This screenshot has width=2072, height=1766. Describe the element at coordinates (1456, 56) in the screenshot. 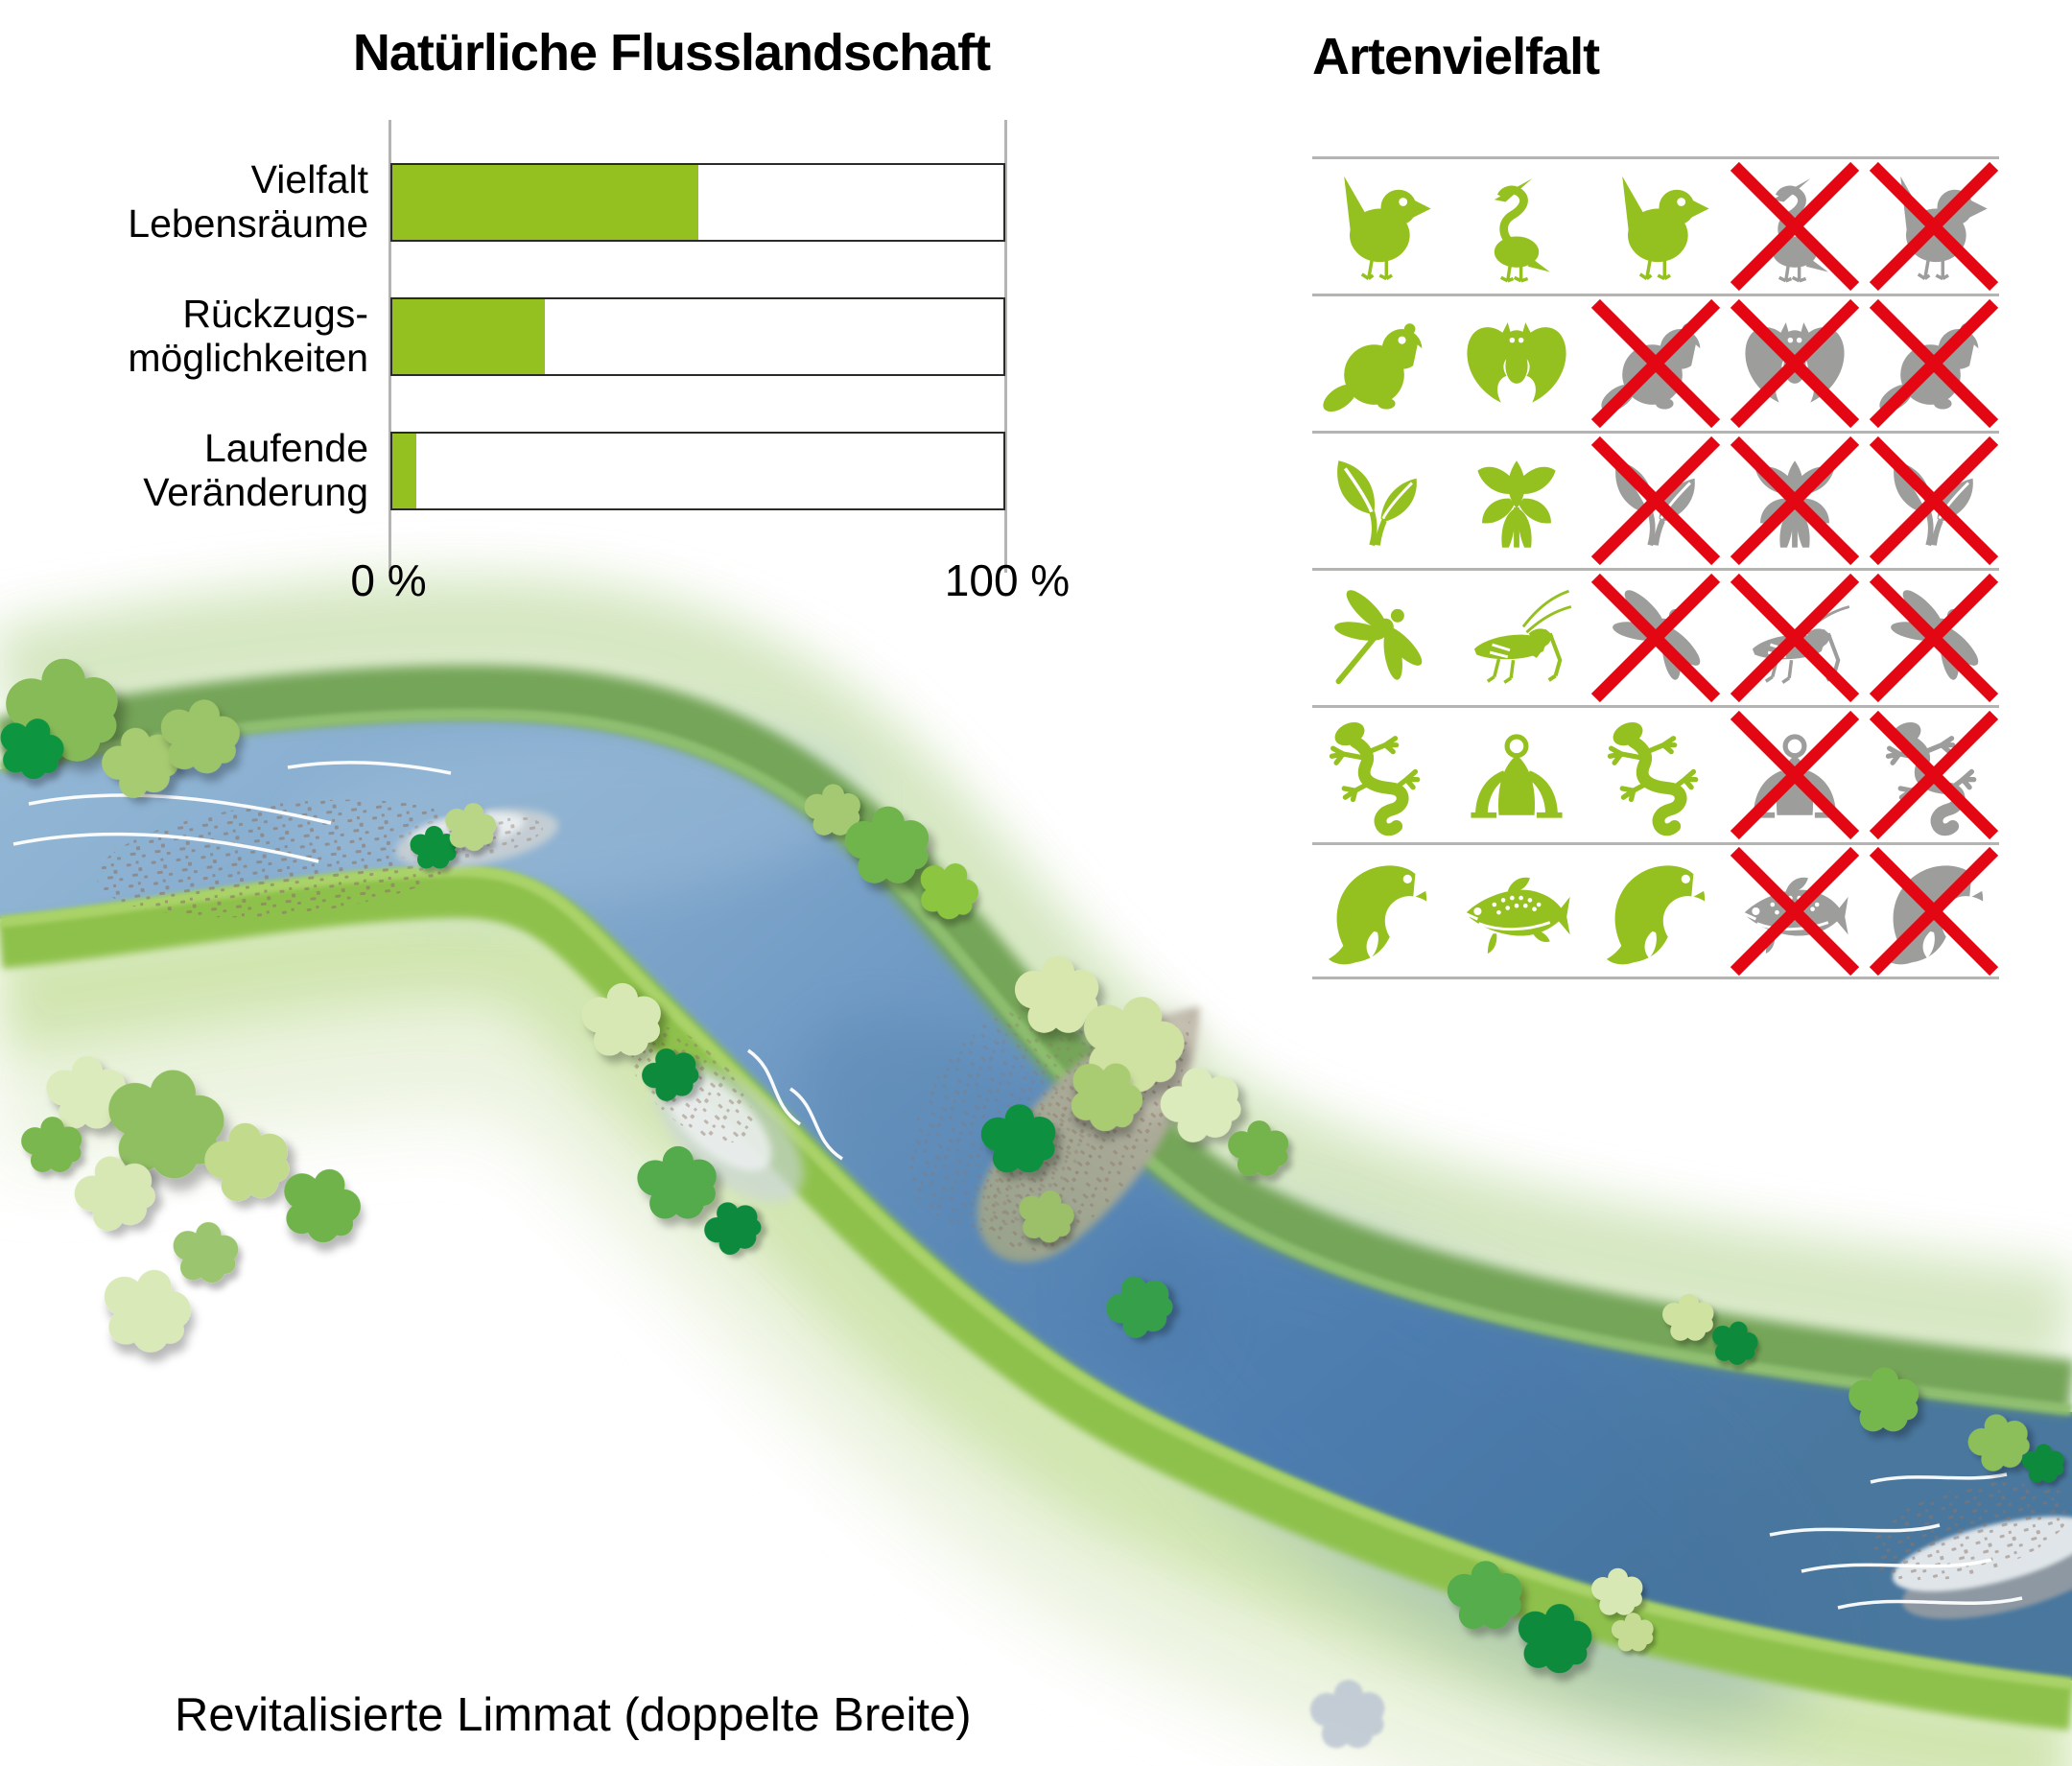

I see `species-panel-title: Artenvielfalt` at that location.